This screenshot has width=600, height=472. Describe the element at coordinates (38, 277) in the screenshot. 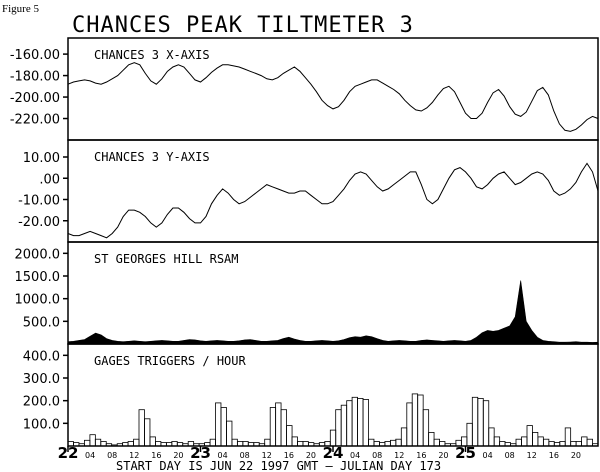

I see `y-tick-label: 1500.0` at that location.